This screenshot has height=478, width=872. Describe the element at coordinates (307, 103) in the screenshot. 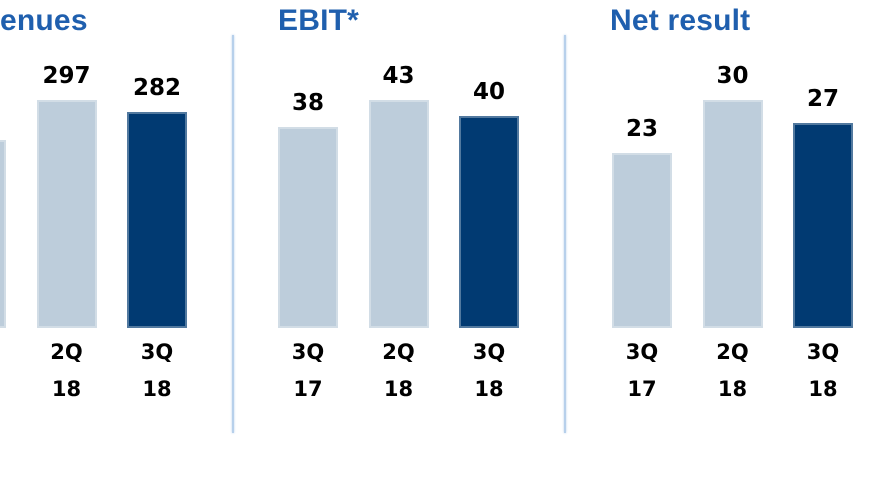

I see `bar-value-label-3q-17: 38` at that location.